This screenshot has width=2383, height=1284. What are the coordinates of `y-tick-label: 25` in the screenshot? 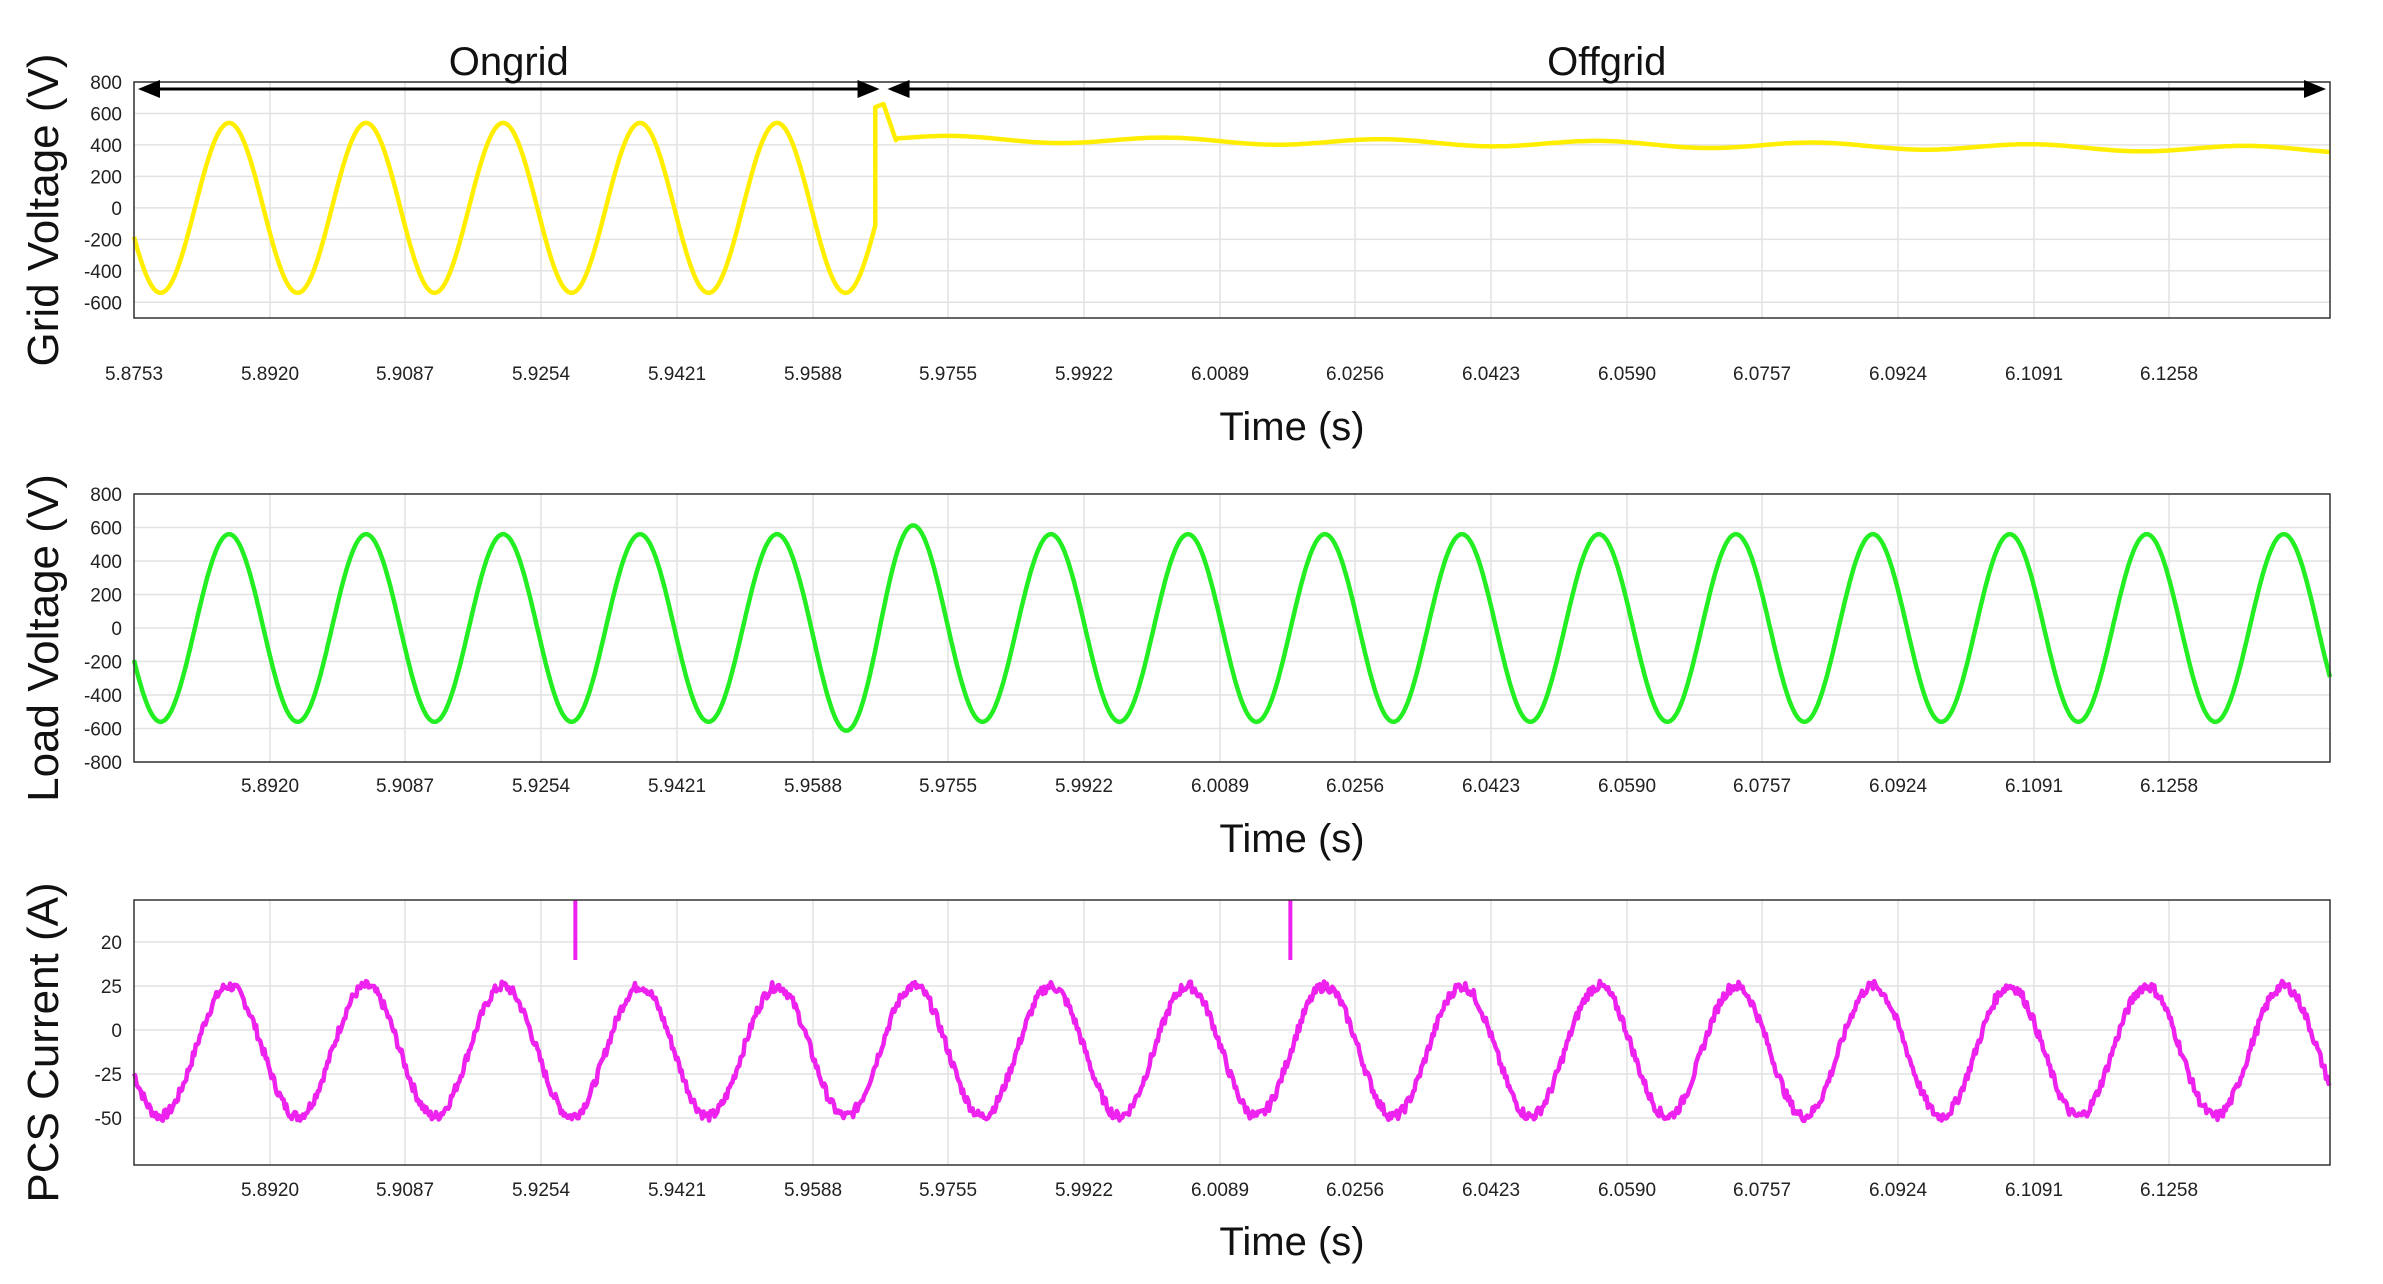 It's located at (111, 987).